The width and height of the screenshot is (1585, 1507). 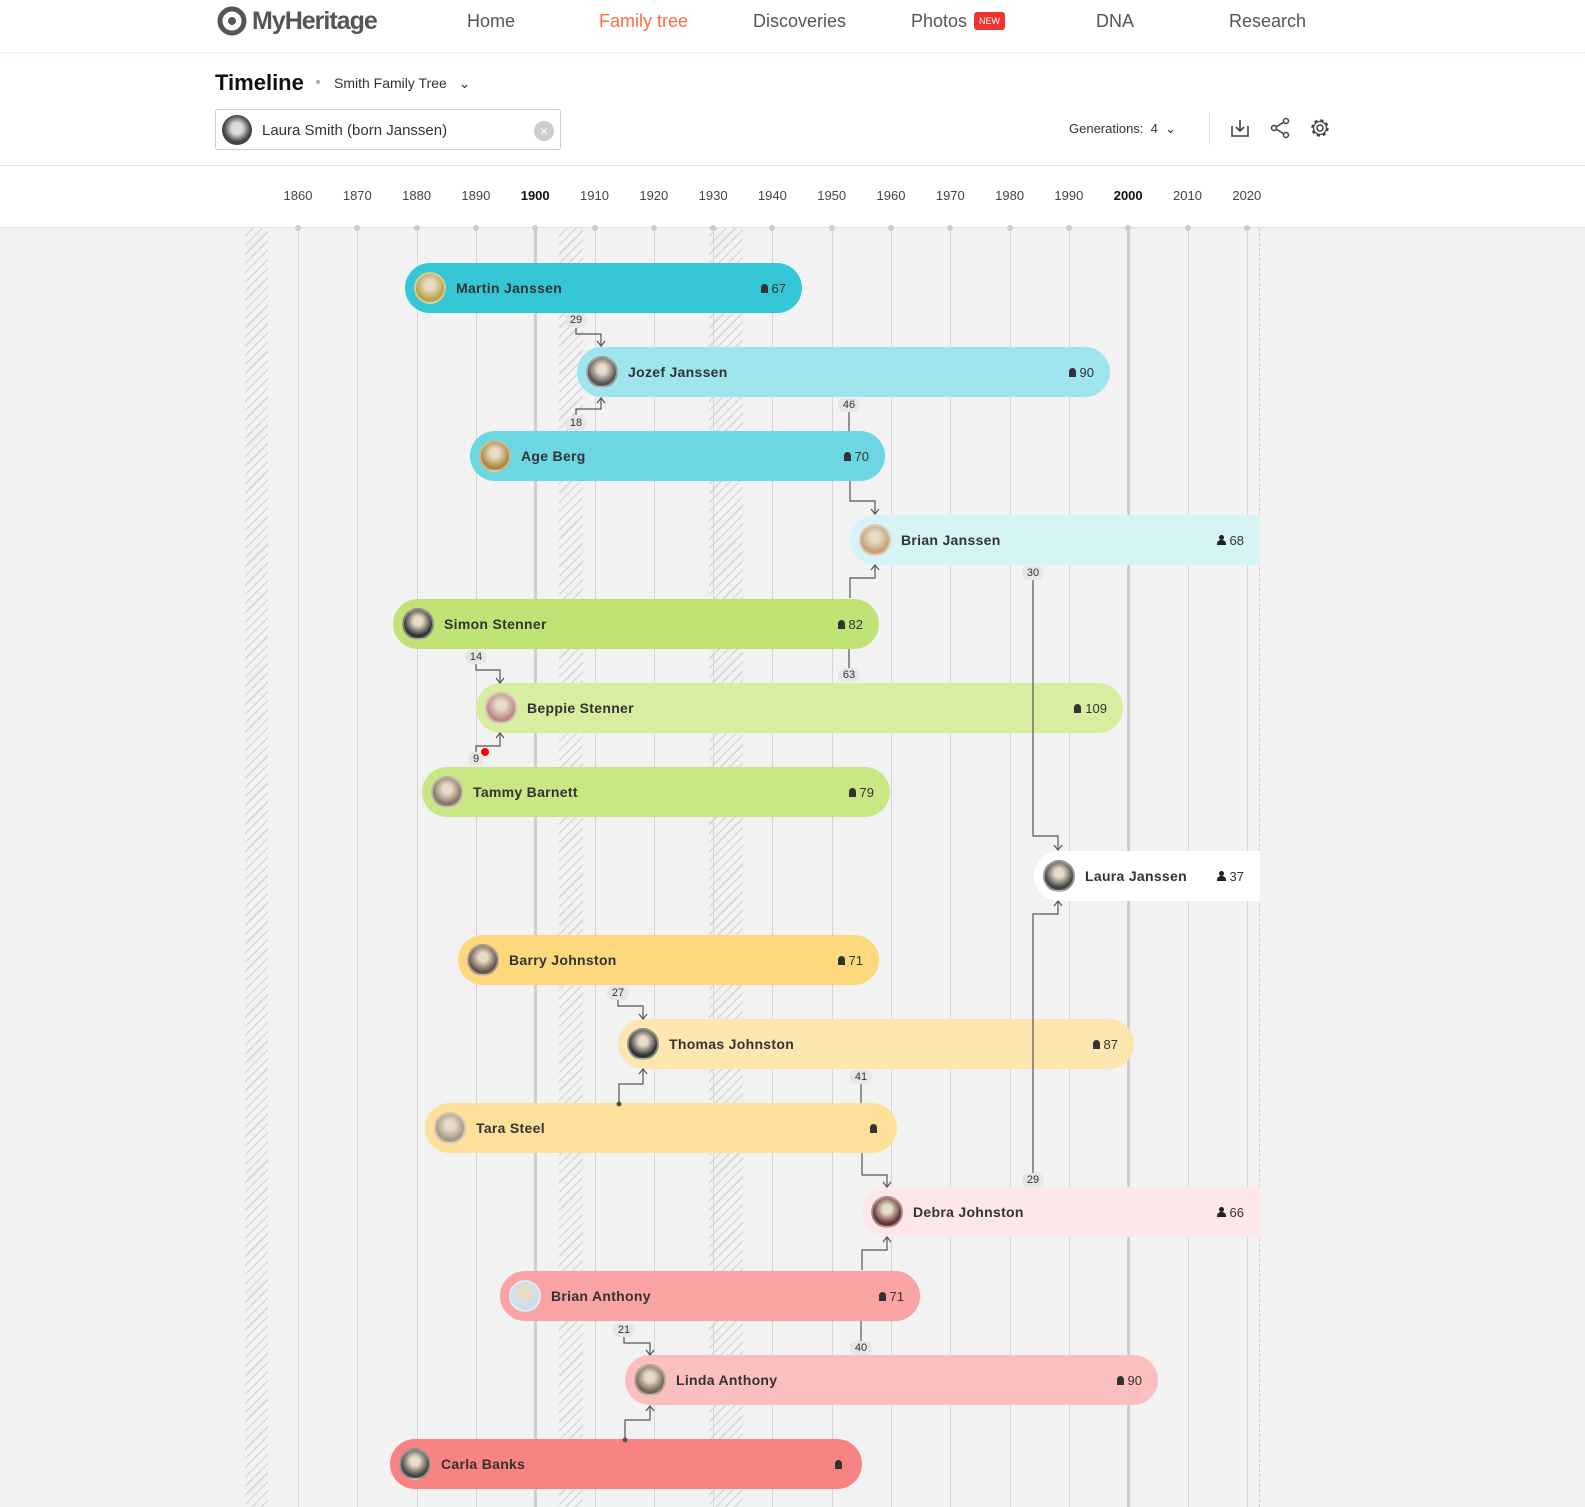 I want to click on year-label: 2000, so click(x=1128, y=195).